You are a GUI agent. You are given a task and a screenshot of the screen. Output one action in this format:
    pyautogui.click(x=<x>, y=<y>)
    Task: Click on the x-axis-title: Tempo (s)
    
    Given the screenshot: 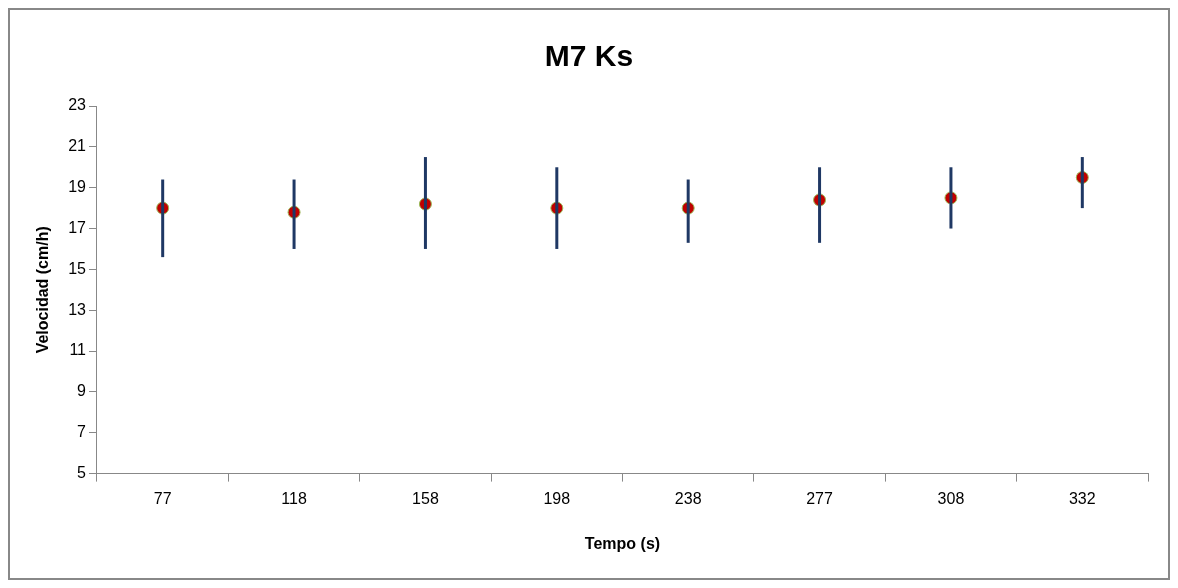 What is the action you would take?
    pyautogui.click(x=622, y=543)
    